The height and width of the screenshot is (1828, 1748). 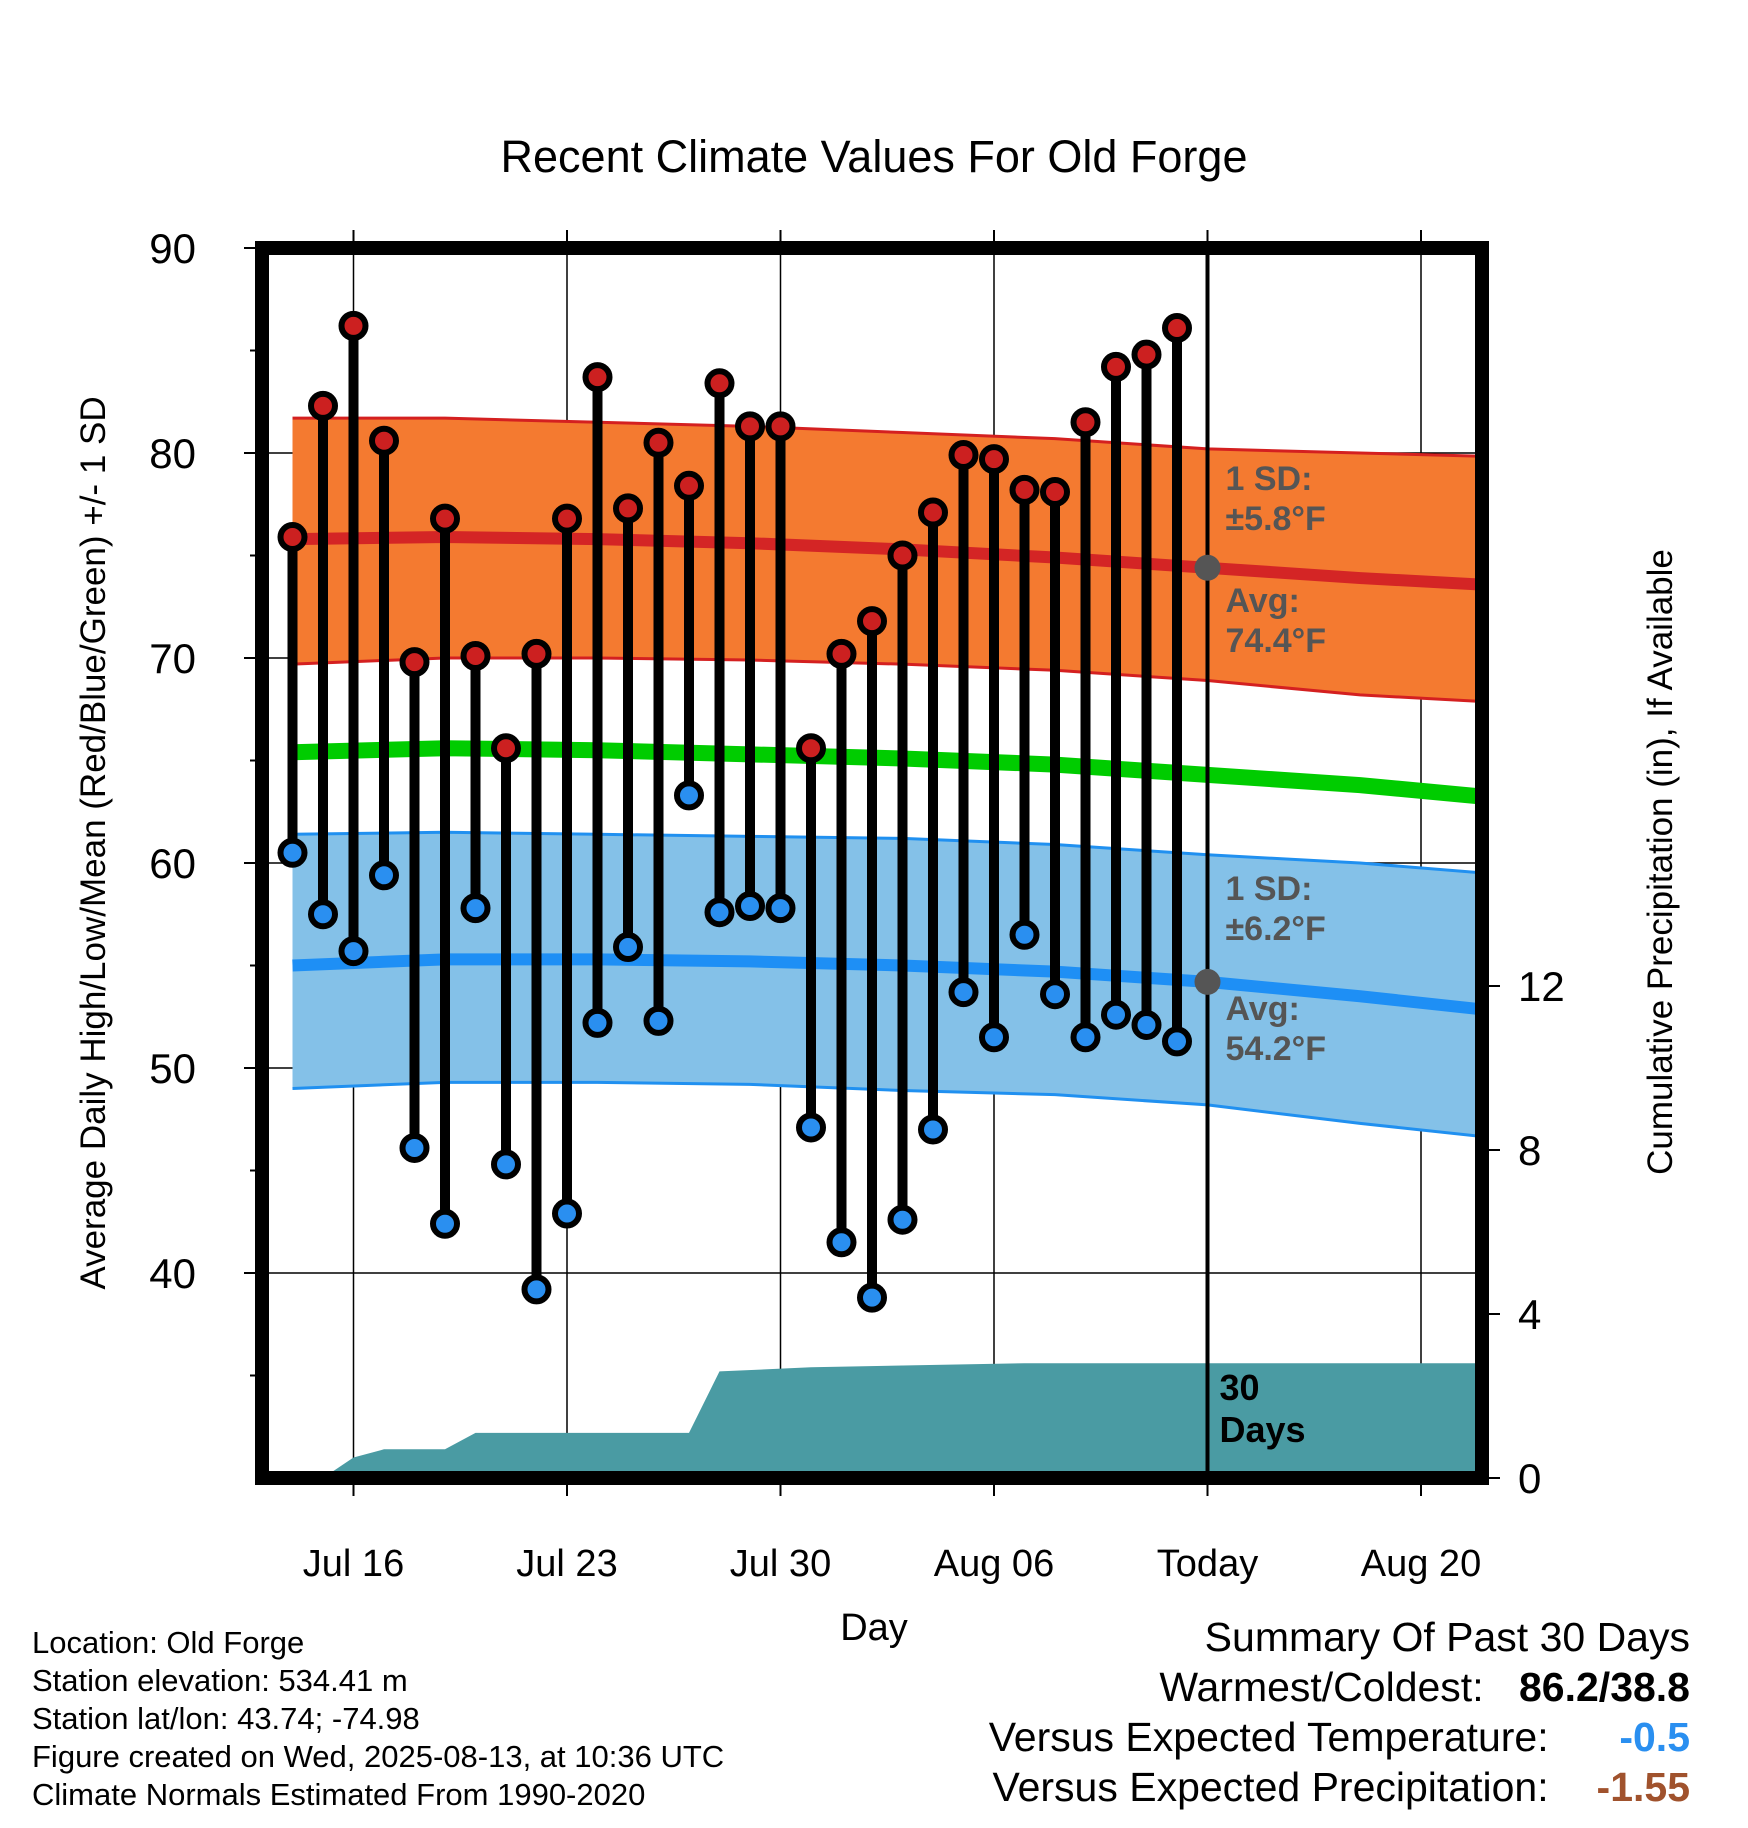 What do you see at coordinates (1240, 1387) in the screenshot?
I see `period-label-number: 30` at bounding box center [1240, 1387].